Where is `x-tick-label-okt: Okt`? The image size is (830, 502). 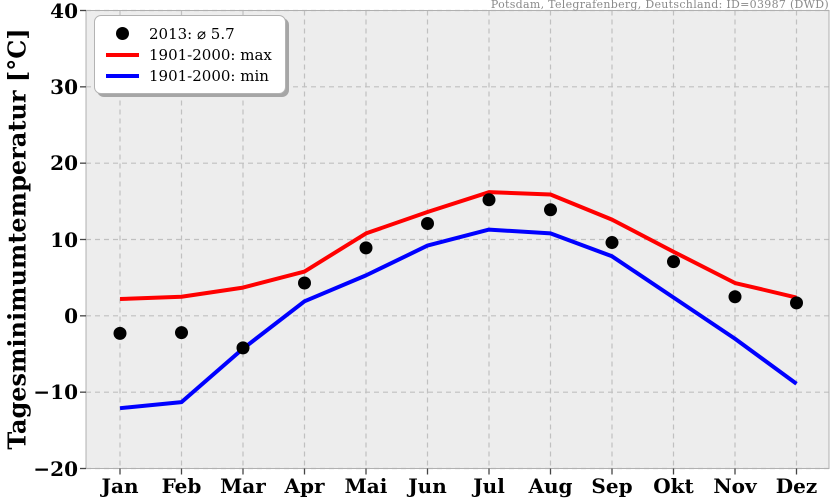
x-tick-label-okt: Okt is located at coordinates (673, 486).